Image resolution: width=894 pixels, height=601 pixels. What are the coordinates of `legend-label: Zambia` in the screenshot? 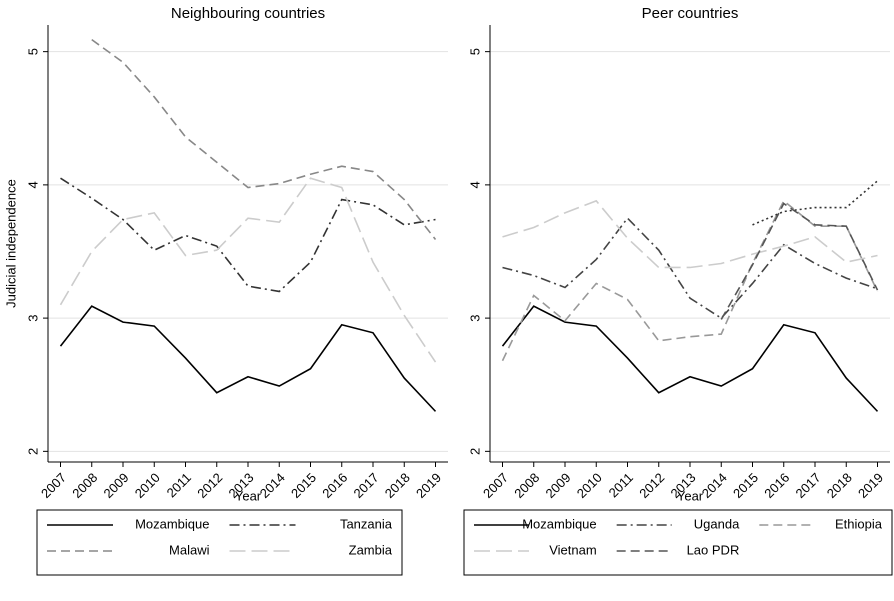 It's located at (371, 549).